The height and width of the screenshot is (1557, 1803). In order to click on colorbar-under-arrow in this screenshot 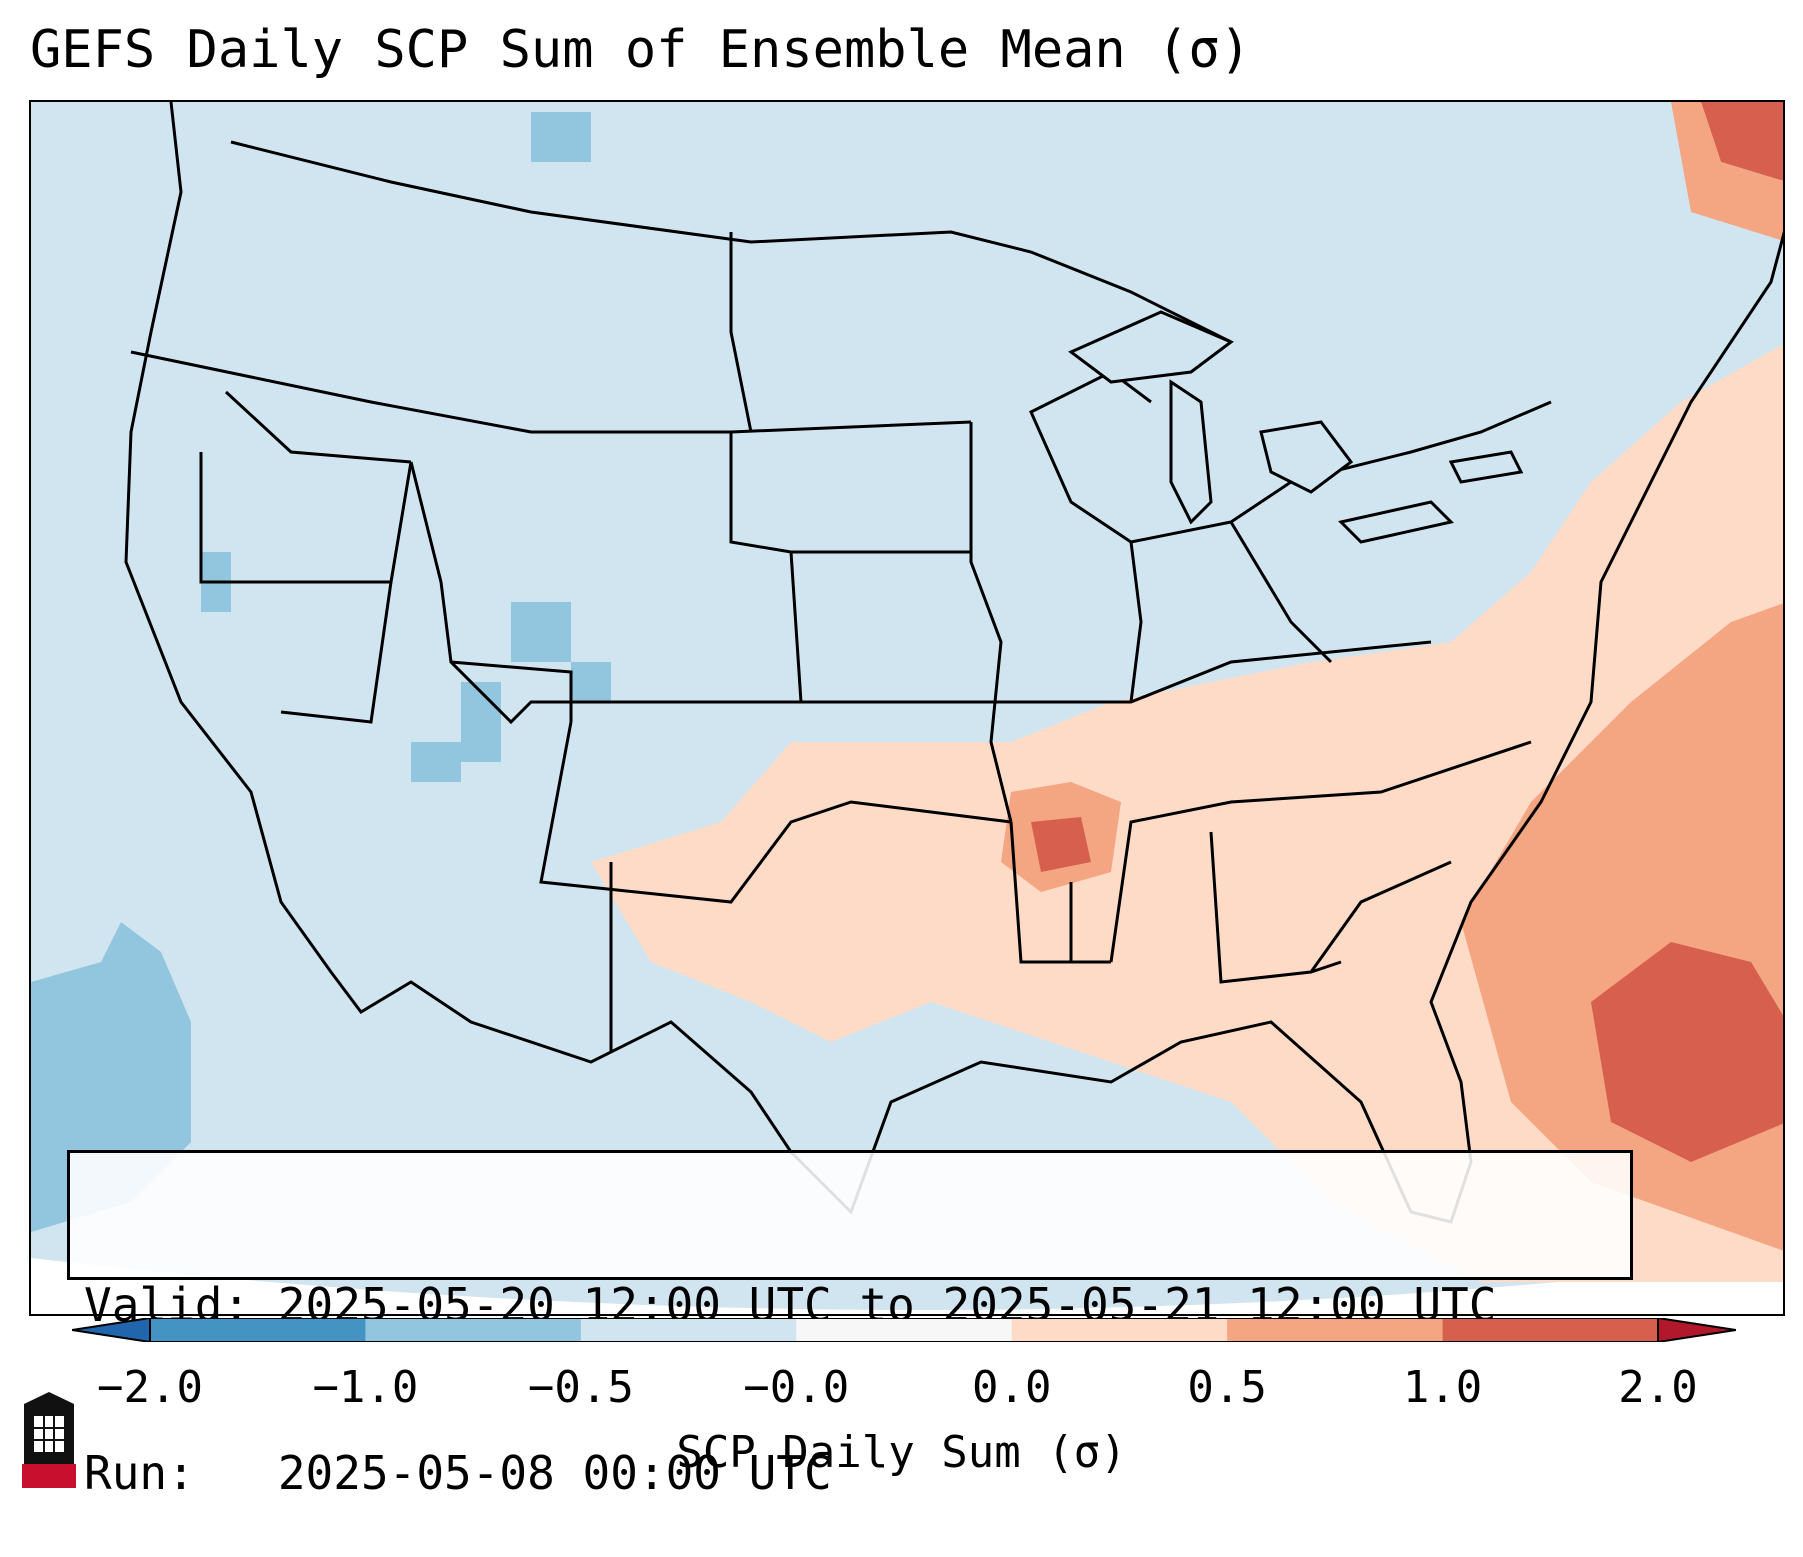, I will do `click(111, 1330)`.